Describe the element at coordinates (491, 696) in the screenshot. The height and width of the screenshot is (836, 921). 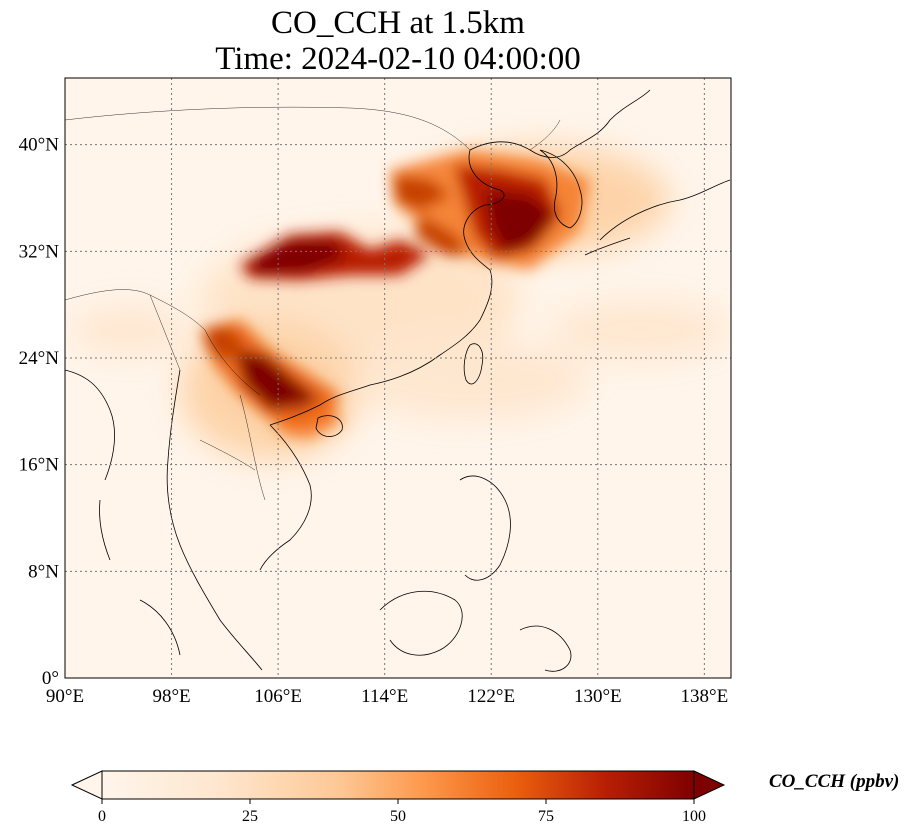
I see `lon-tick-label: 122°E` at that location.